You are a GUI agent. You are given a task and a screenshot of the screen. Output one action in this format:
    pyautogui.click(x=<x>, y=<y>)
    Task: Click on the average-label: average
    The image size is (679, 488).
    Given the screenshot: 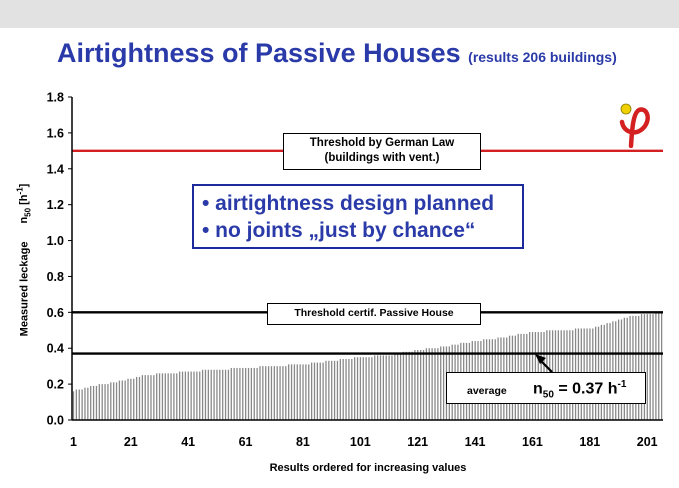 What is the action you would take?
    pyautogui.click(x=487, y=391)
    